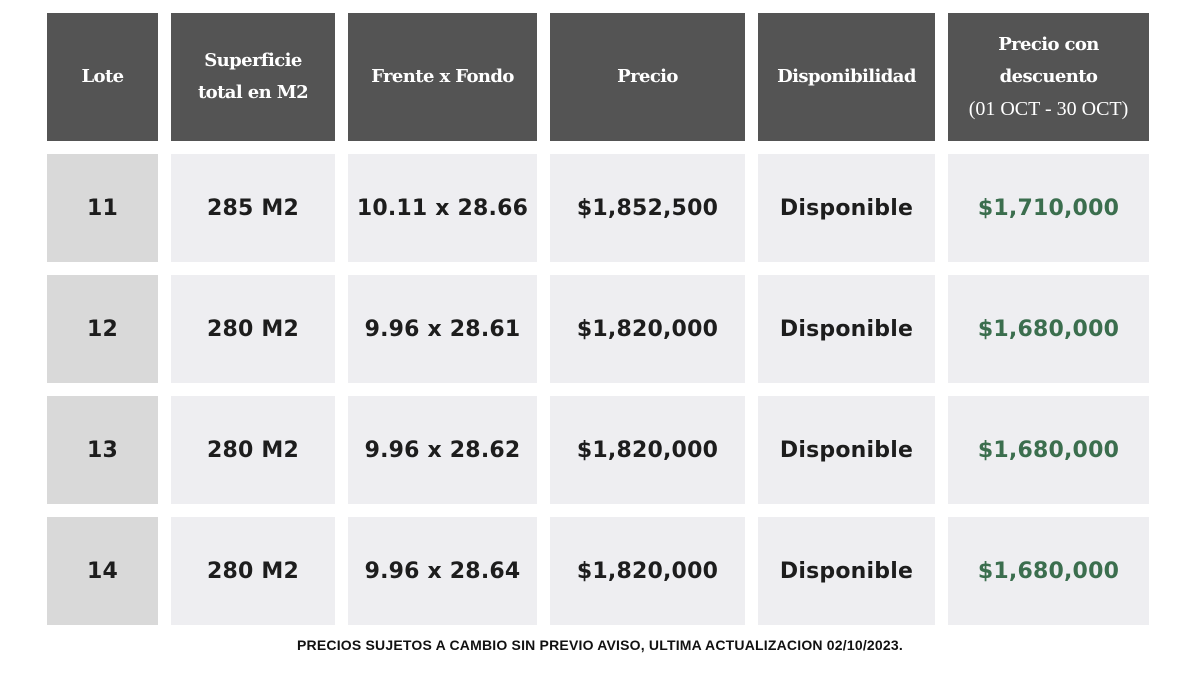  I want to click on header-lote-line-1: Lote, so click(102, 76).